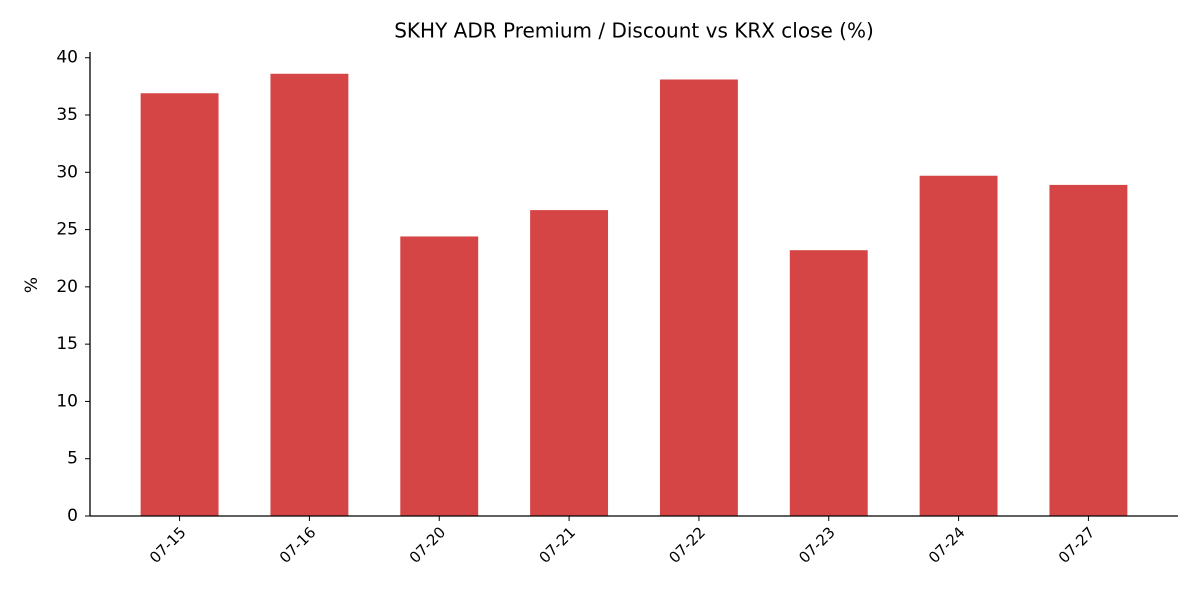 This screenshot has height=600, width=1200. What do you see at coordinates (428, 545) in the screenshot?
I see `x-tick-label: 07-20` at bounding box center [428, 545].